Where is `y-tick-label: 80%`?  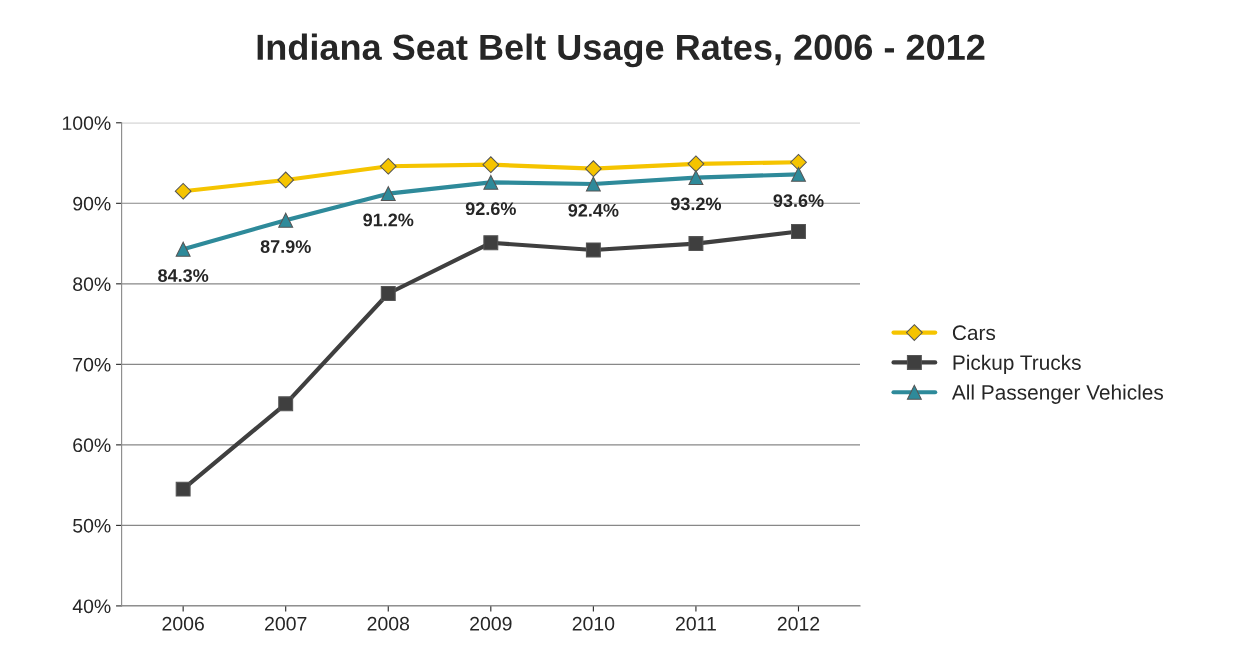 y-tick-label: 80% is located at coordinates (92, 284).